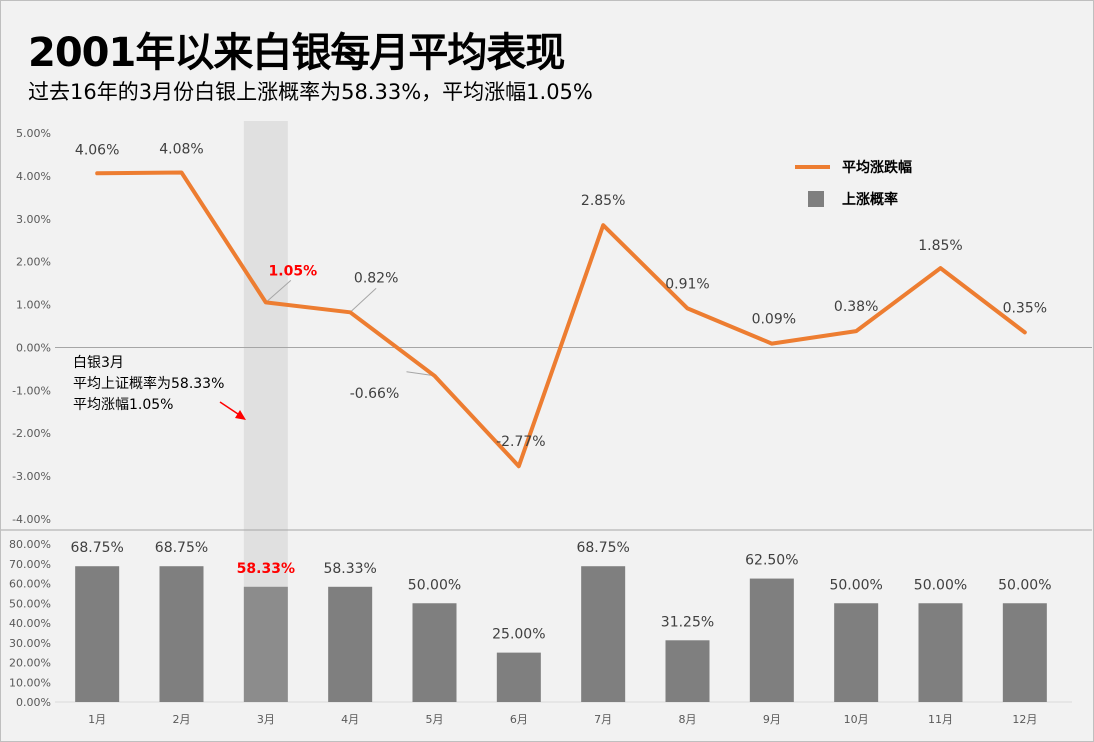 The width and height of the screenshot is (1094, 742). Describe the element at coordinates (1025, 308) in the screenshot. I see `line-data-label: 0.35%` at that location.